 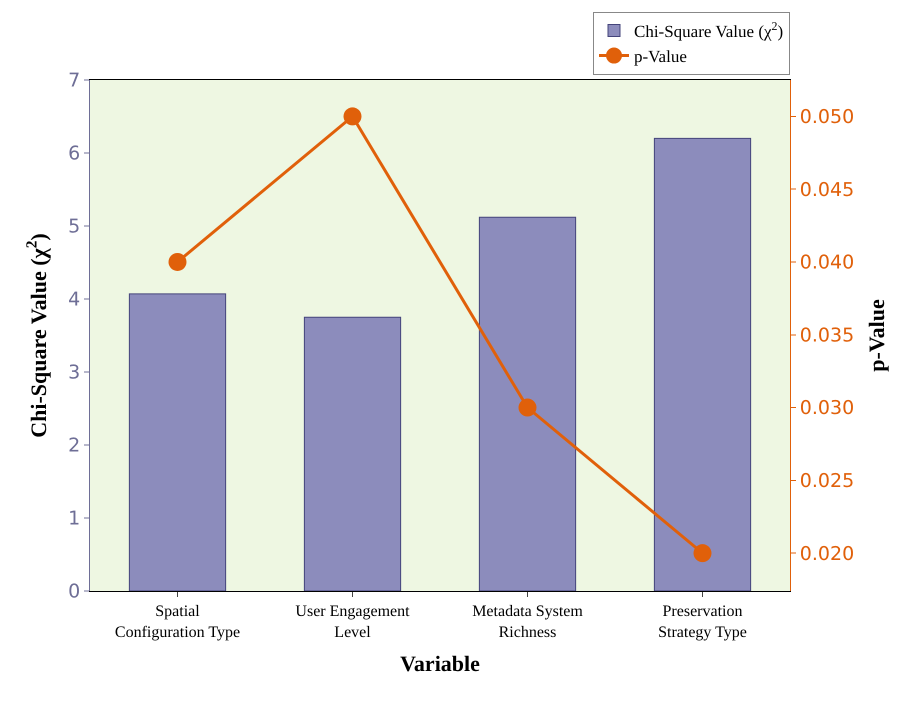 I want to click on y-tick-label: 3, so click(x=74, y=373).